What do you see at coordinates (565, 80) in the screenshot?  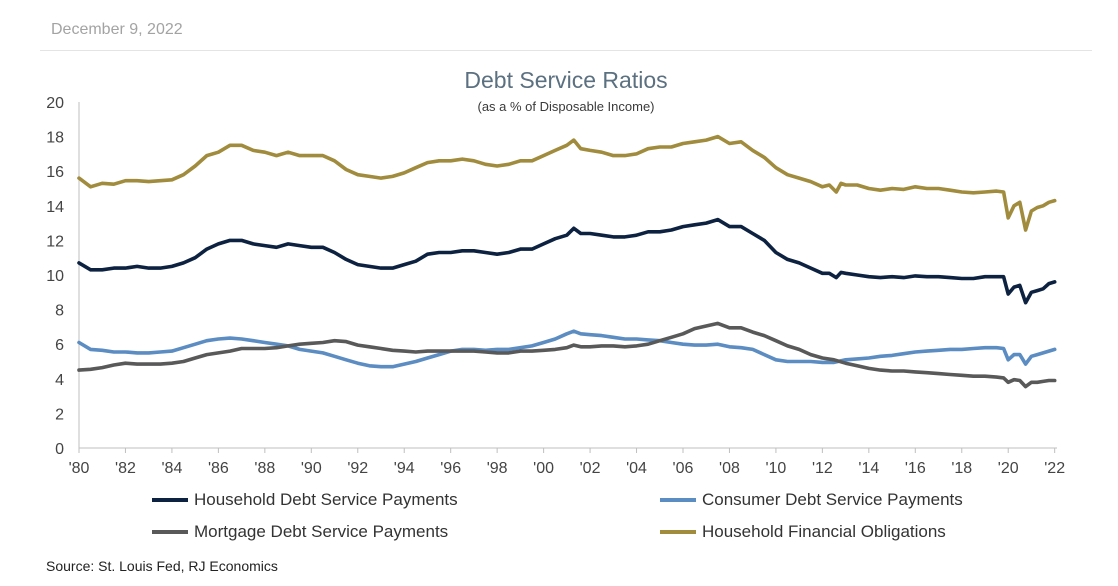 I see `chart-title: Debt Service Ratios` at bounding box center [565, 80].